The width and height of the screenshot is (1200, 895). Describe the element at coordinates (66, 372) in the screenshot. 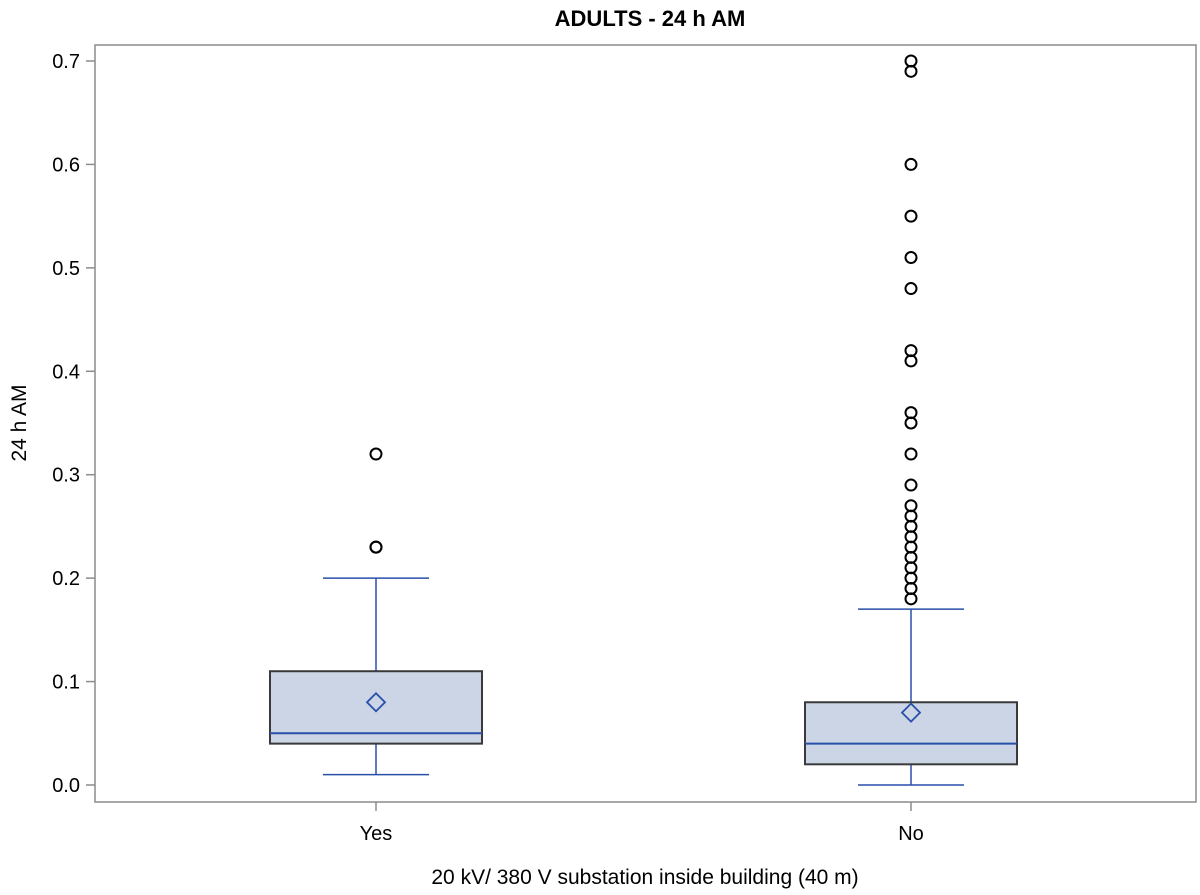

I see `y-tick-label: 0.4` at that location.